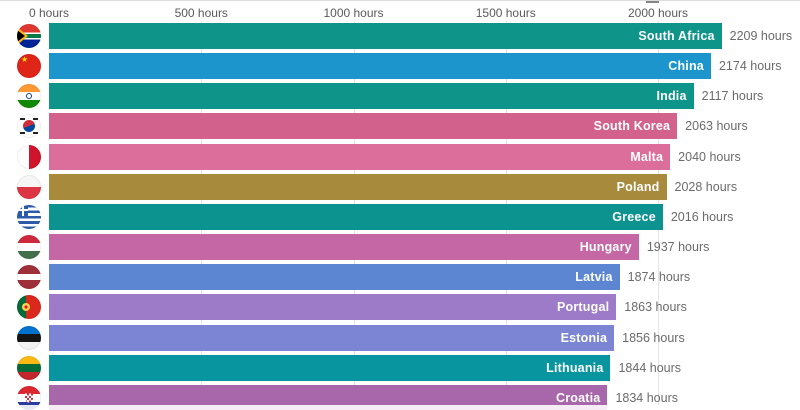 Image resolution: width=800 pixels, height=410 pixels. Describe the element at coordinates (330, 367) in the screenshot. I see `bar-lithuania: Lithuania` at that location.